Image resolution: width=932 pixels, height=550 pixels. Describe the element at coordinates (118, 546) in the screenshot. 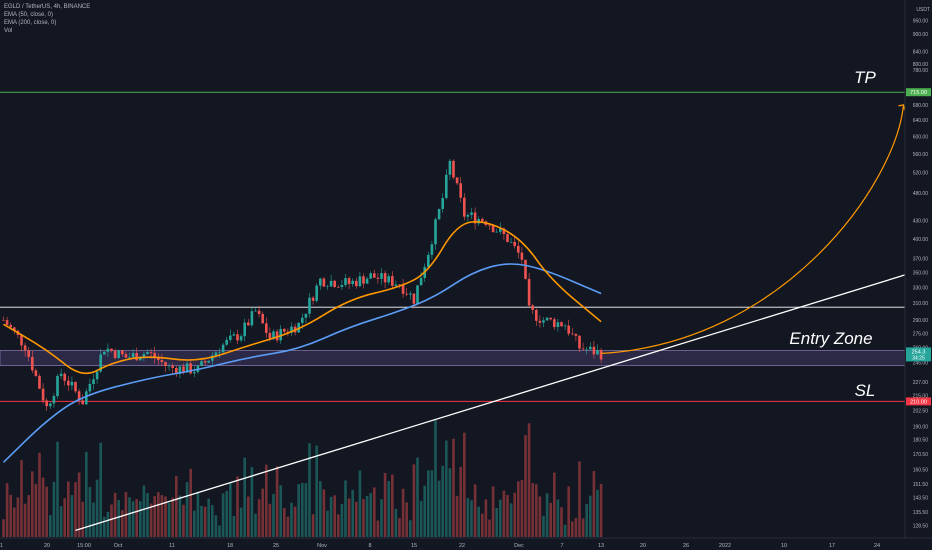

I see `time-tick-label: Oct` at that location.